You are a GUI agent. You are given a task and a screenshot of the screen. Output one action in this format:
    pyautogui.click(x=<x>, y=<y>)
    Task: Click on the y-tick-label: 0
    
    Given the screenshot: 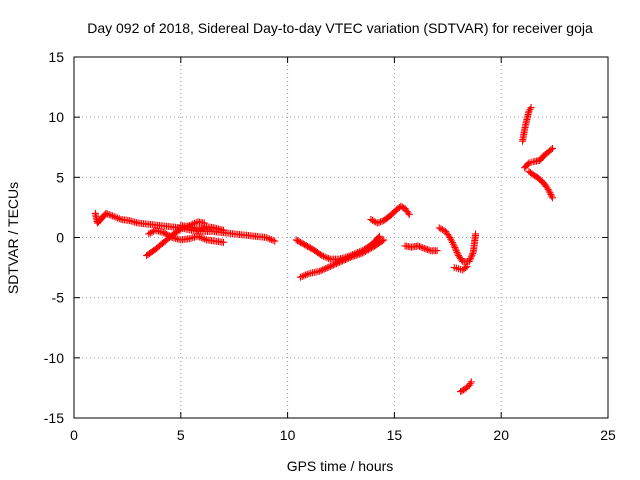 What is the action you would take?
    pyautogui.click(x=60, y=238)
    